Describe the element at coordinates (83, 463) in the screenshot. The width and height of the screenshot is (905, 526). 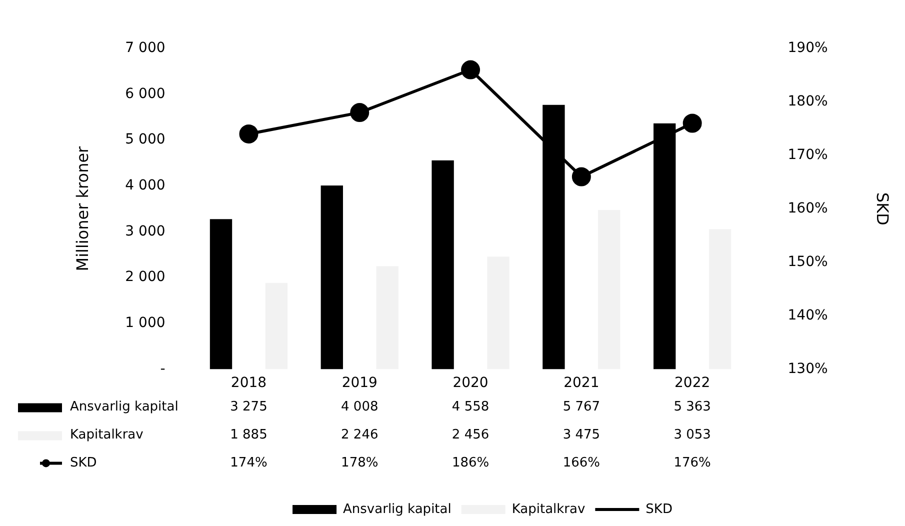
I see `legend-label: SKD` at that location.